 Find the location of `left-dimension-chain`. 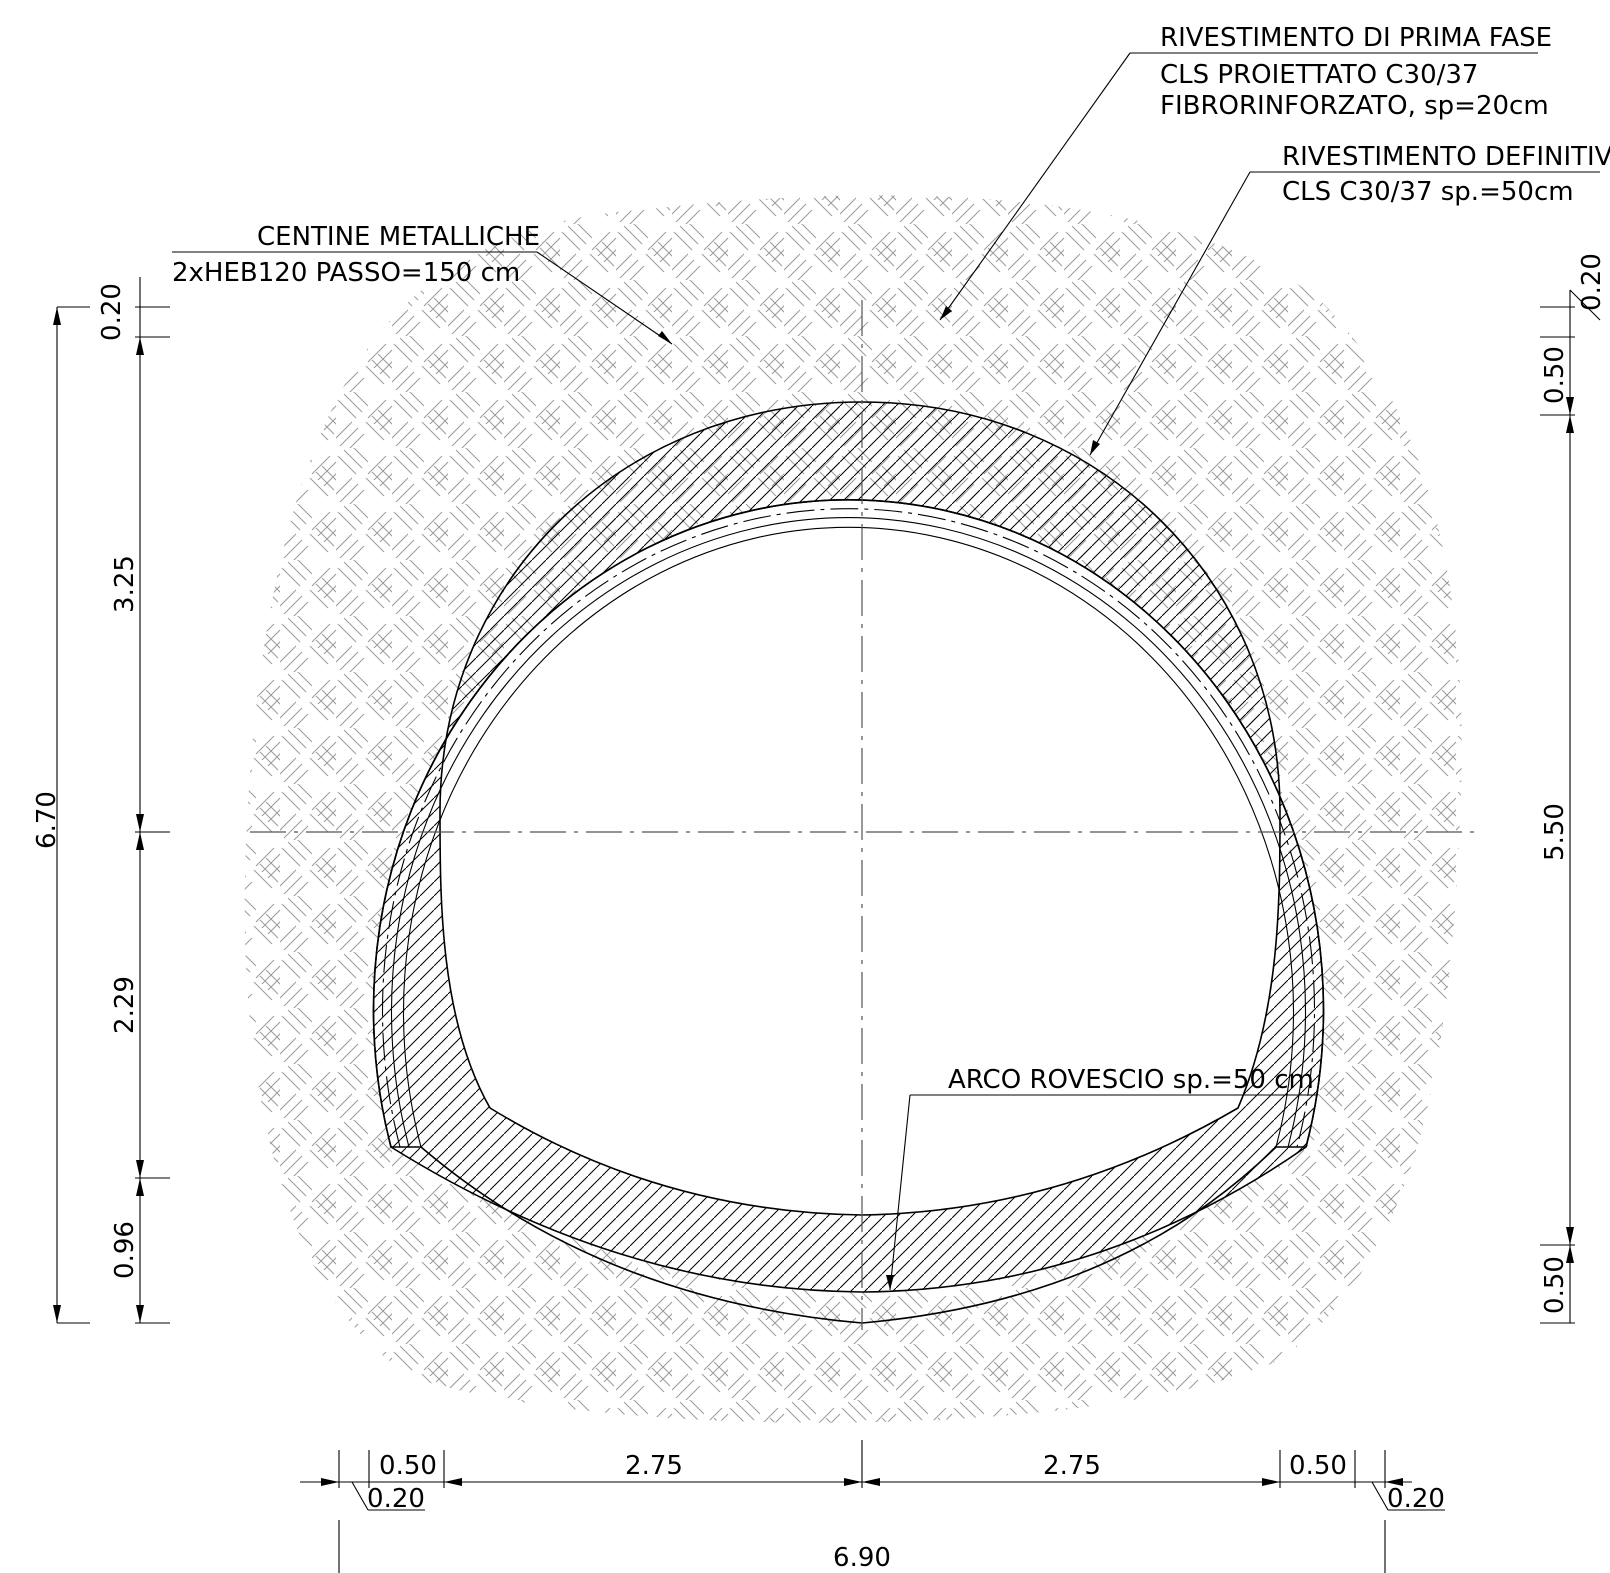

left-dimension-chain is located at coordinates (111, 800).